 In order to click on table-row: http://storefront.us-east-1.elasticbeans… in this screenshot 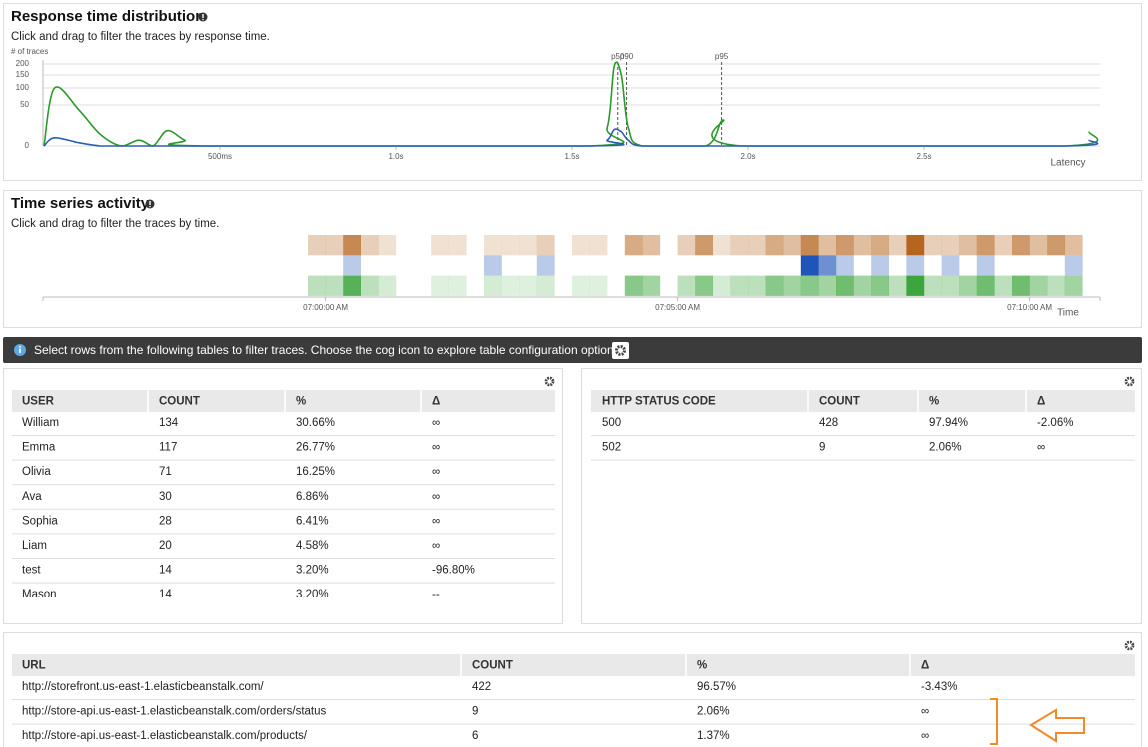, I will do `click(573, 690)`.